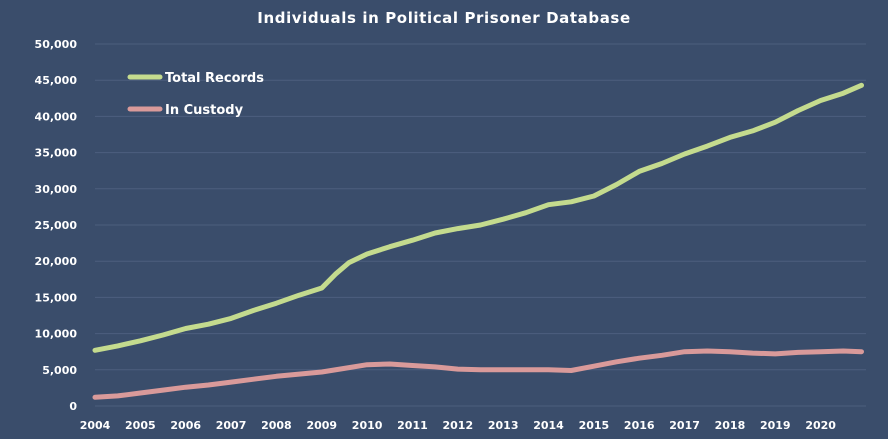 The image size is (888, 439). I want to click on y-tick-label: 20,000, so click(56, 261).